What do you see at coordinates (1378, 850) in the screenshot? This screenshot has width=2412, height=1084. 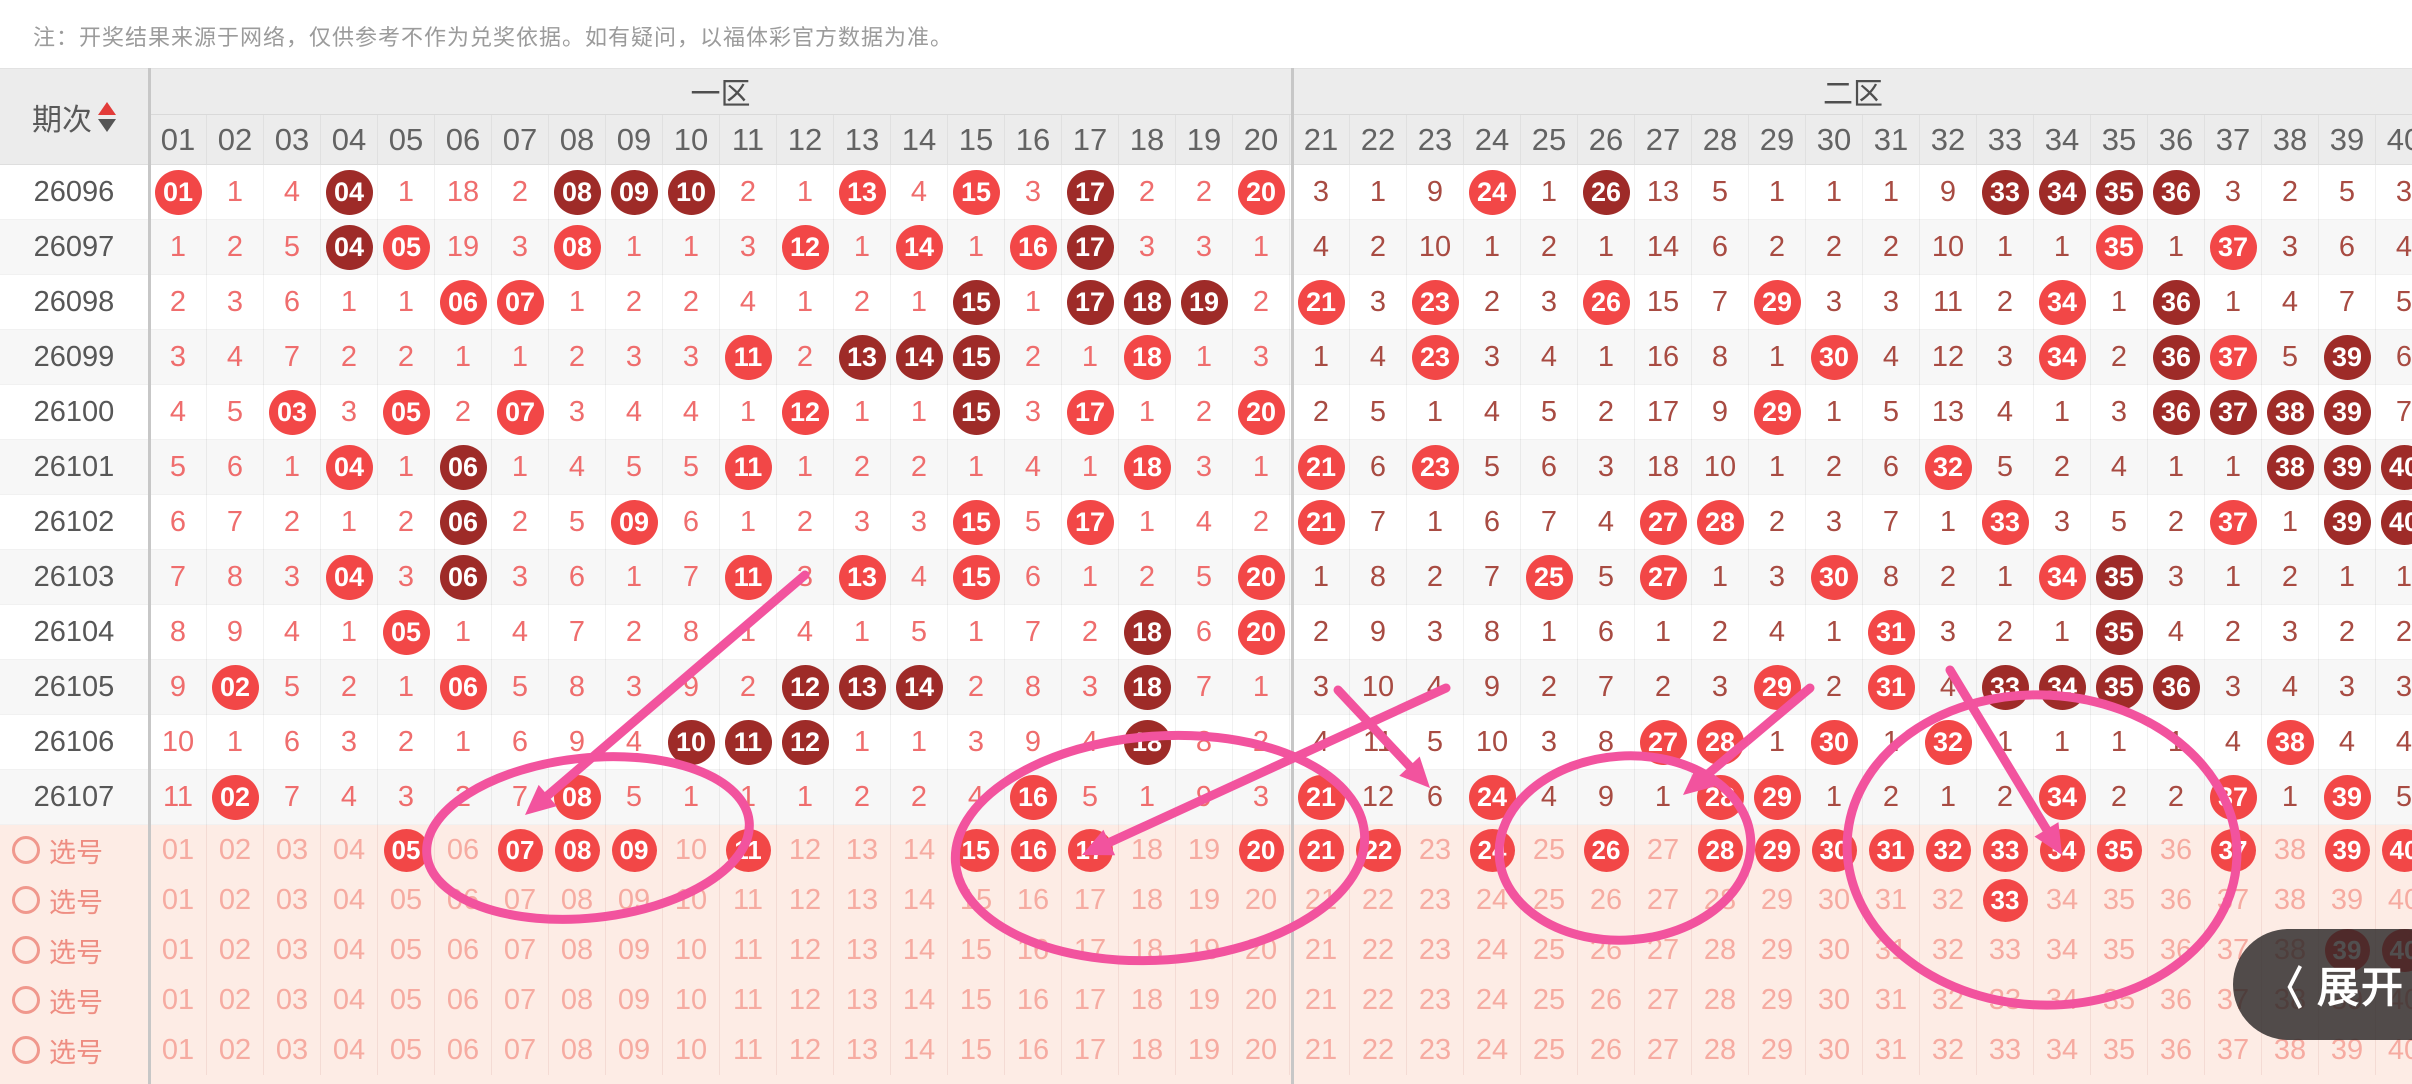 I see `pick-number-selected: 22` at bounding box center [1378, 850].